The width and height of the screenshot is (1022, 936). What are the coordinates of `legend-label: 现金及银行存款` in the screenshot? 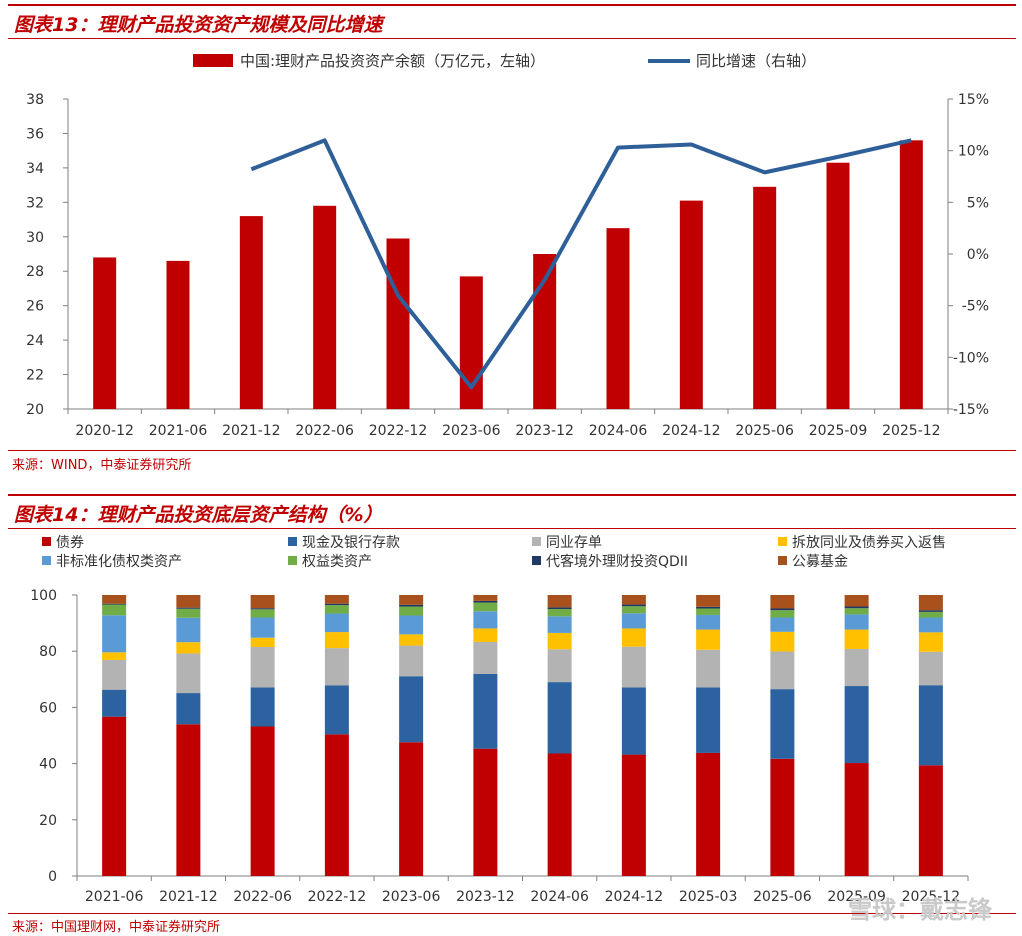 It's located at (351, 543).